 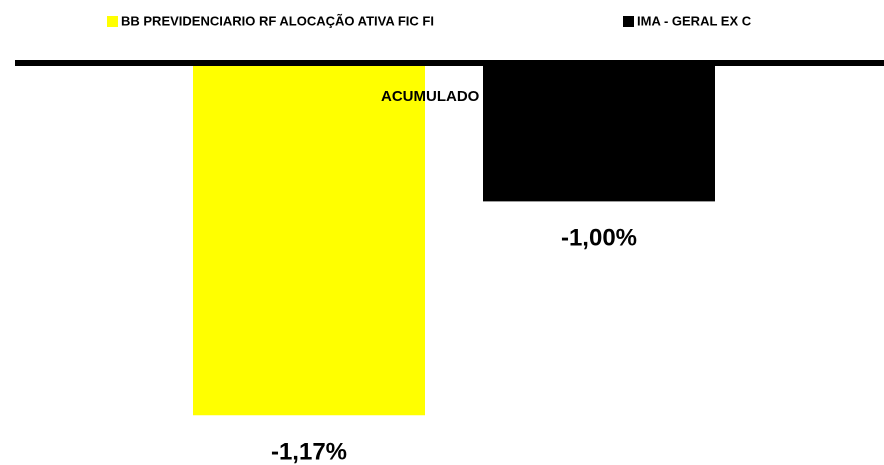 What do you see at coordinates (599, 238) in the screenshot?
I see `value-label: -1,00%` at bounding box center [599, 238].